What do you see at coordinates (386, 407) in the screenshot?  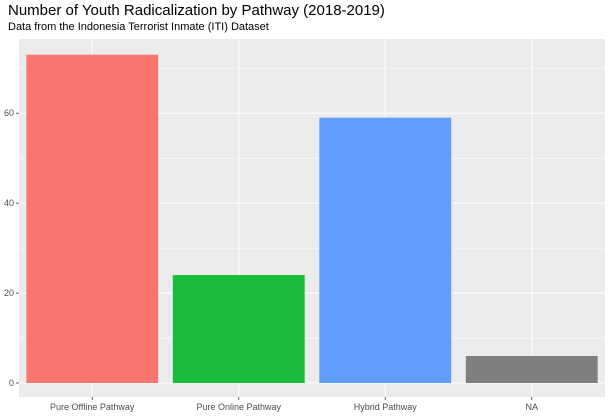 I see `x-tick-label: Hybrid Pathway` at bounding box center [386, 407].